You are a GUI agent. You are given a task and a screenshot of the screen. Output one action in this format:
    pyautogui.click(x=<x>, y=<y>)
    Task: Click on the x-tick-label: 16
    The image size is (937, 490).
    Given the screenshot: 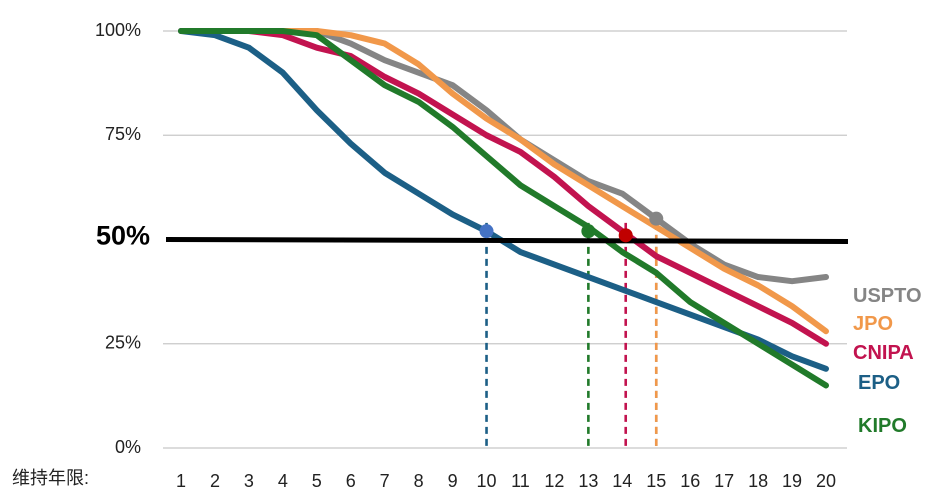 What is the action you would take?
    pyautogui.click(x=690, y=480)
    